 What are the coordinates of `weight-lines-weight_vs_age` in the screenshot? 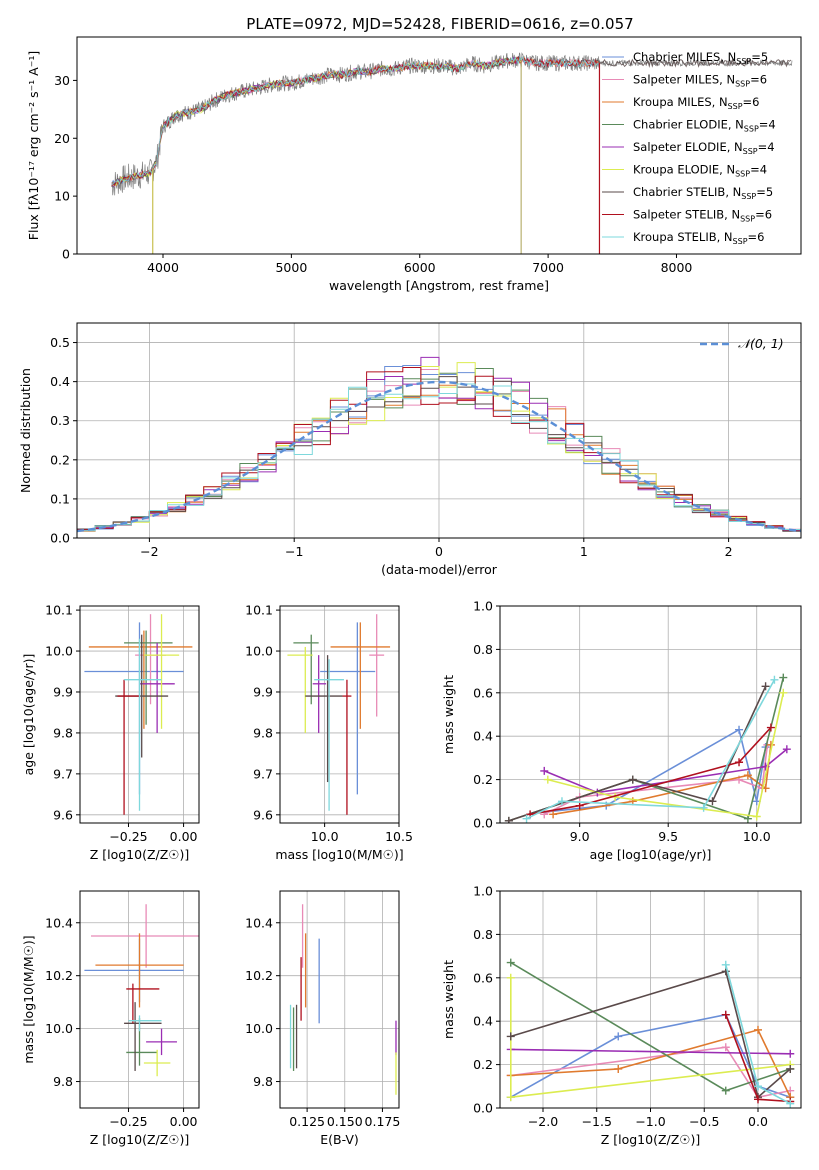 It's located at (647, 748).